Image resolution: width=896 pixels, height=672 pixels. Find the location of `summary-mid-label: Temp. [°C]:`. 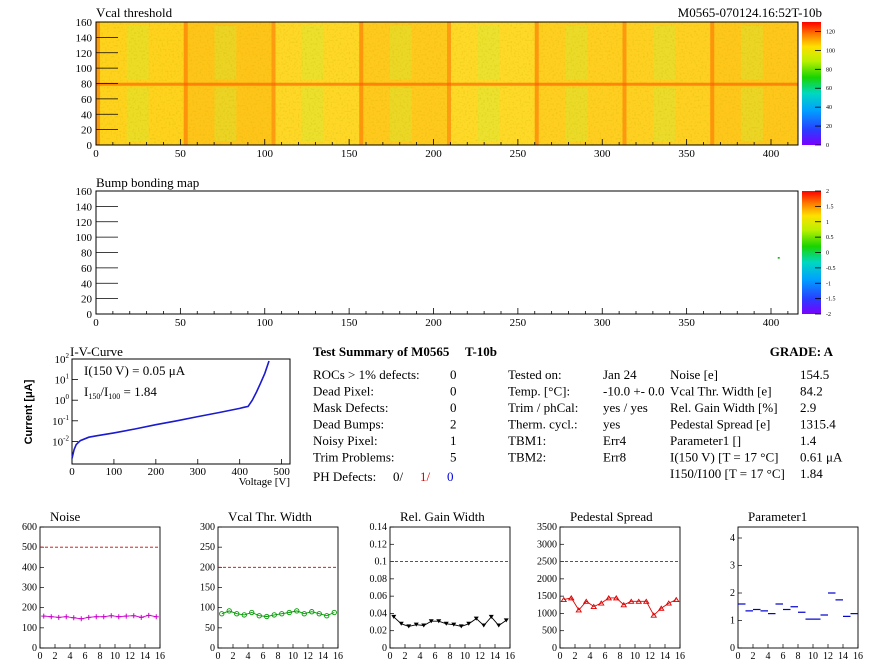

summary-mid-label: Temp. [°C]: is located at coordinates (539, 391).